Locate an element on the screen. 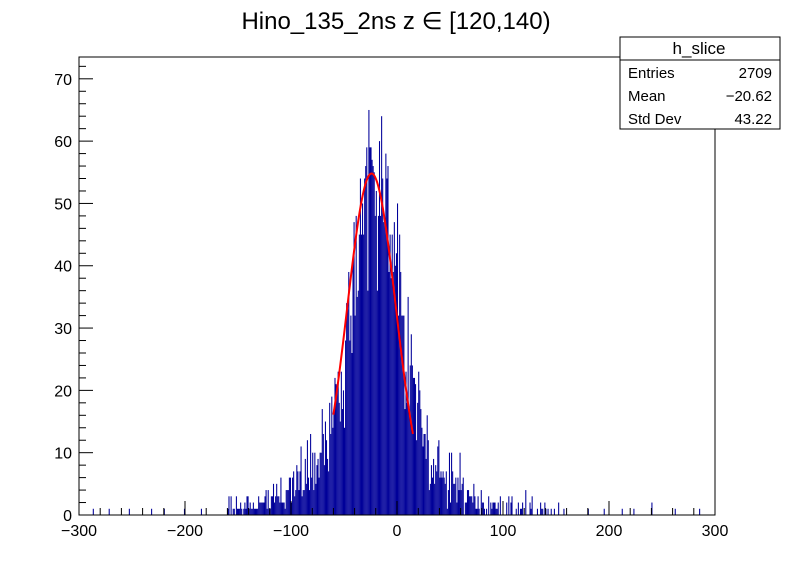  y-tick-label: 20 is located at coordinates (63, 391).